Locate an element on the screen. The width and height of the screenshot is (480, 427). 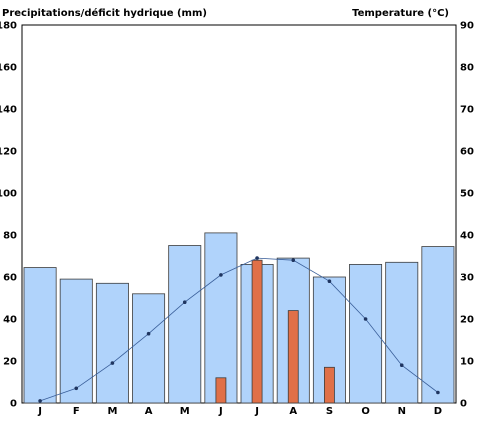
right-axis-ticks: 0 10 20 30 40 50 60 70 80 90 is located at coordinates (467, 215).